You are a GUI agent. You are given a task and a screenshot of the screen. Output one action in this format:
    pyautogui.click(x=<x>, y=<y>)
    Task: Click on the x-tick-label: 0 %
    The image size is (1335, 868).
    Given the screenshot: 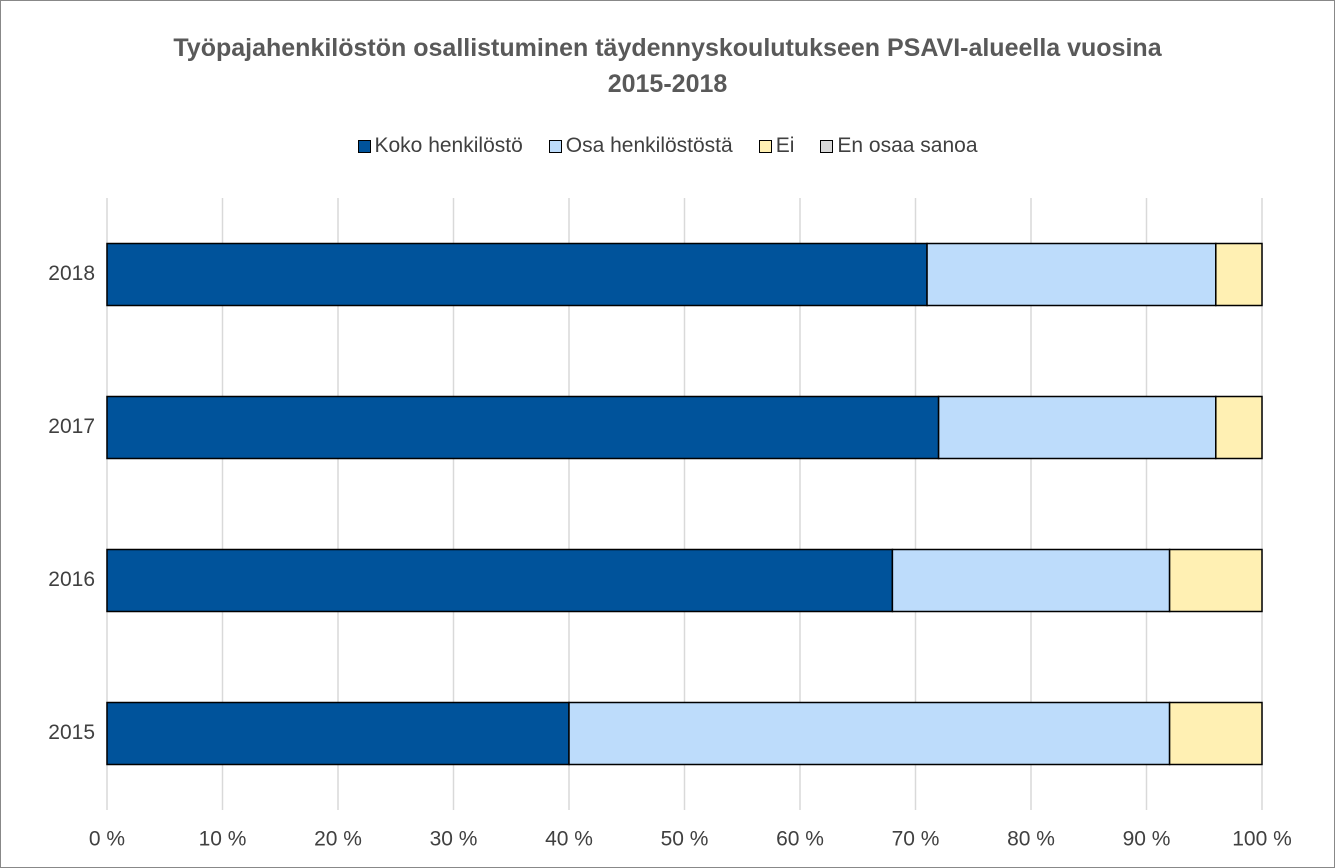 What is the action you would take?
    pyautogui.click(x=107, y=839)
    